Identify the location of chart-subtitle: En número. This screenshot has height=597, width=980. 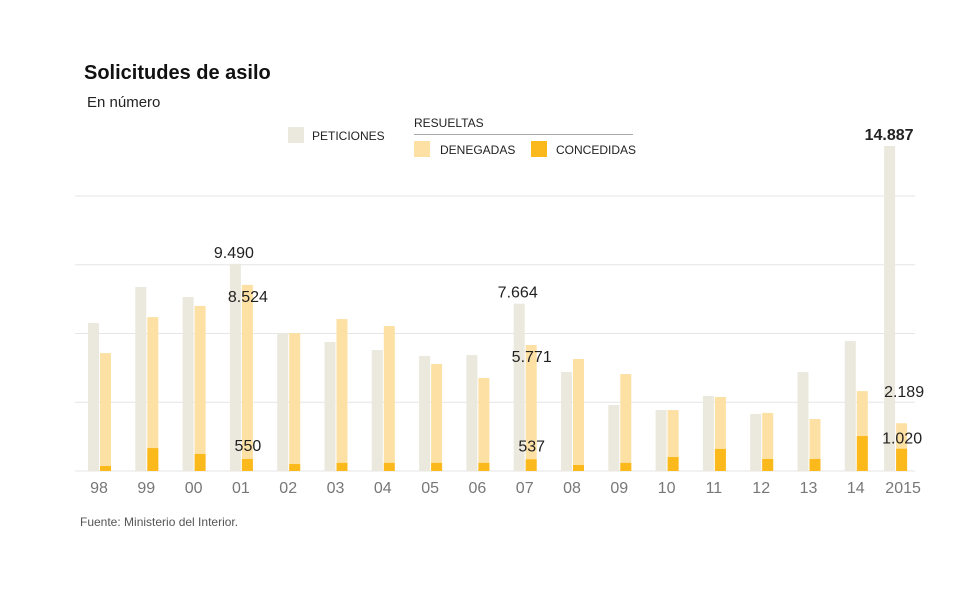
(124, 102).